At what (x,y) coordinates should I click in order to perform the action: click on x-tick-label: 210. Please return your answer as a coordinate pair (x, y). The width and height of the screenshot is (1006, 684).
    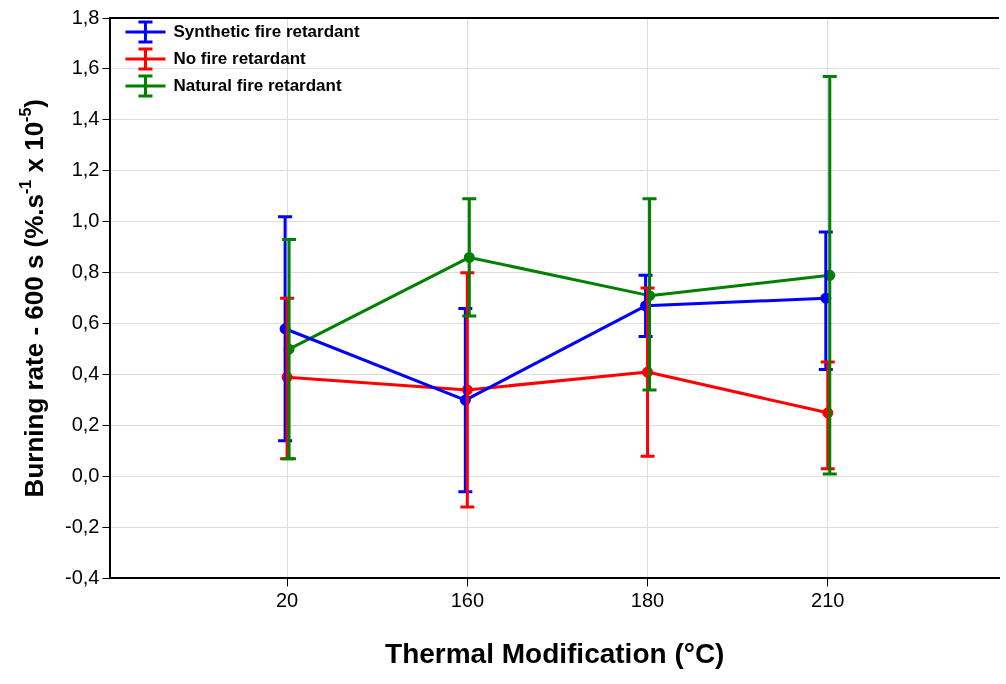
    Looking at the image, I should click on (828, 599).